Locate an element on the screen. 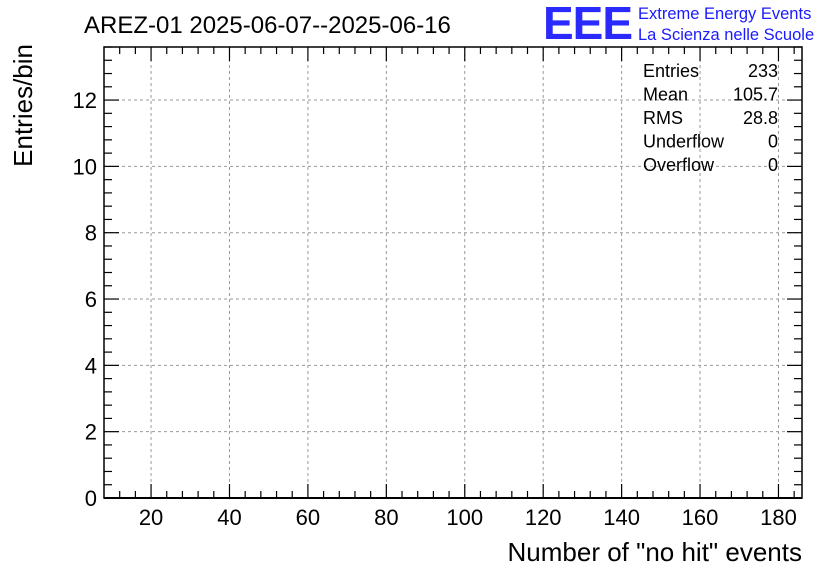 The height and width of the screenshot is (572, 836). y-tick-label: 10 is located at coordinates (85, 166).